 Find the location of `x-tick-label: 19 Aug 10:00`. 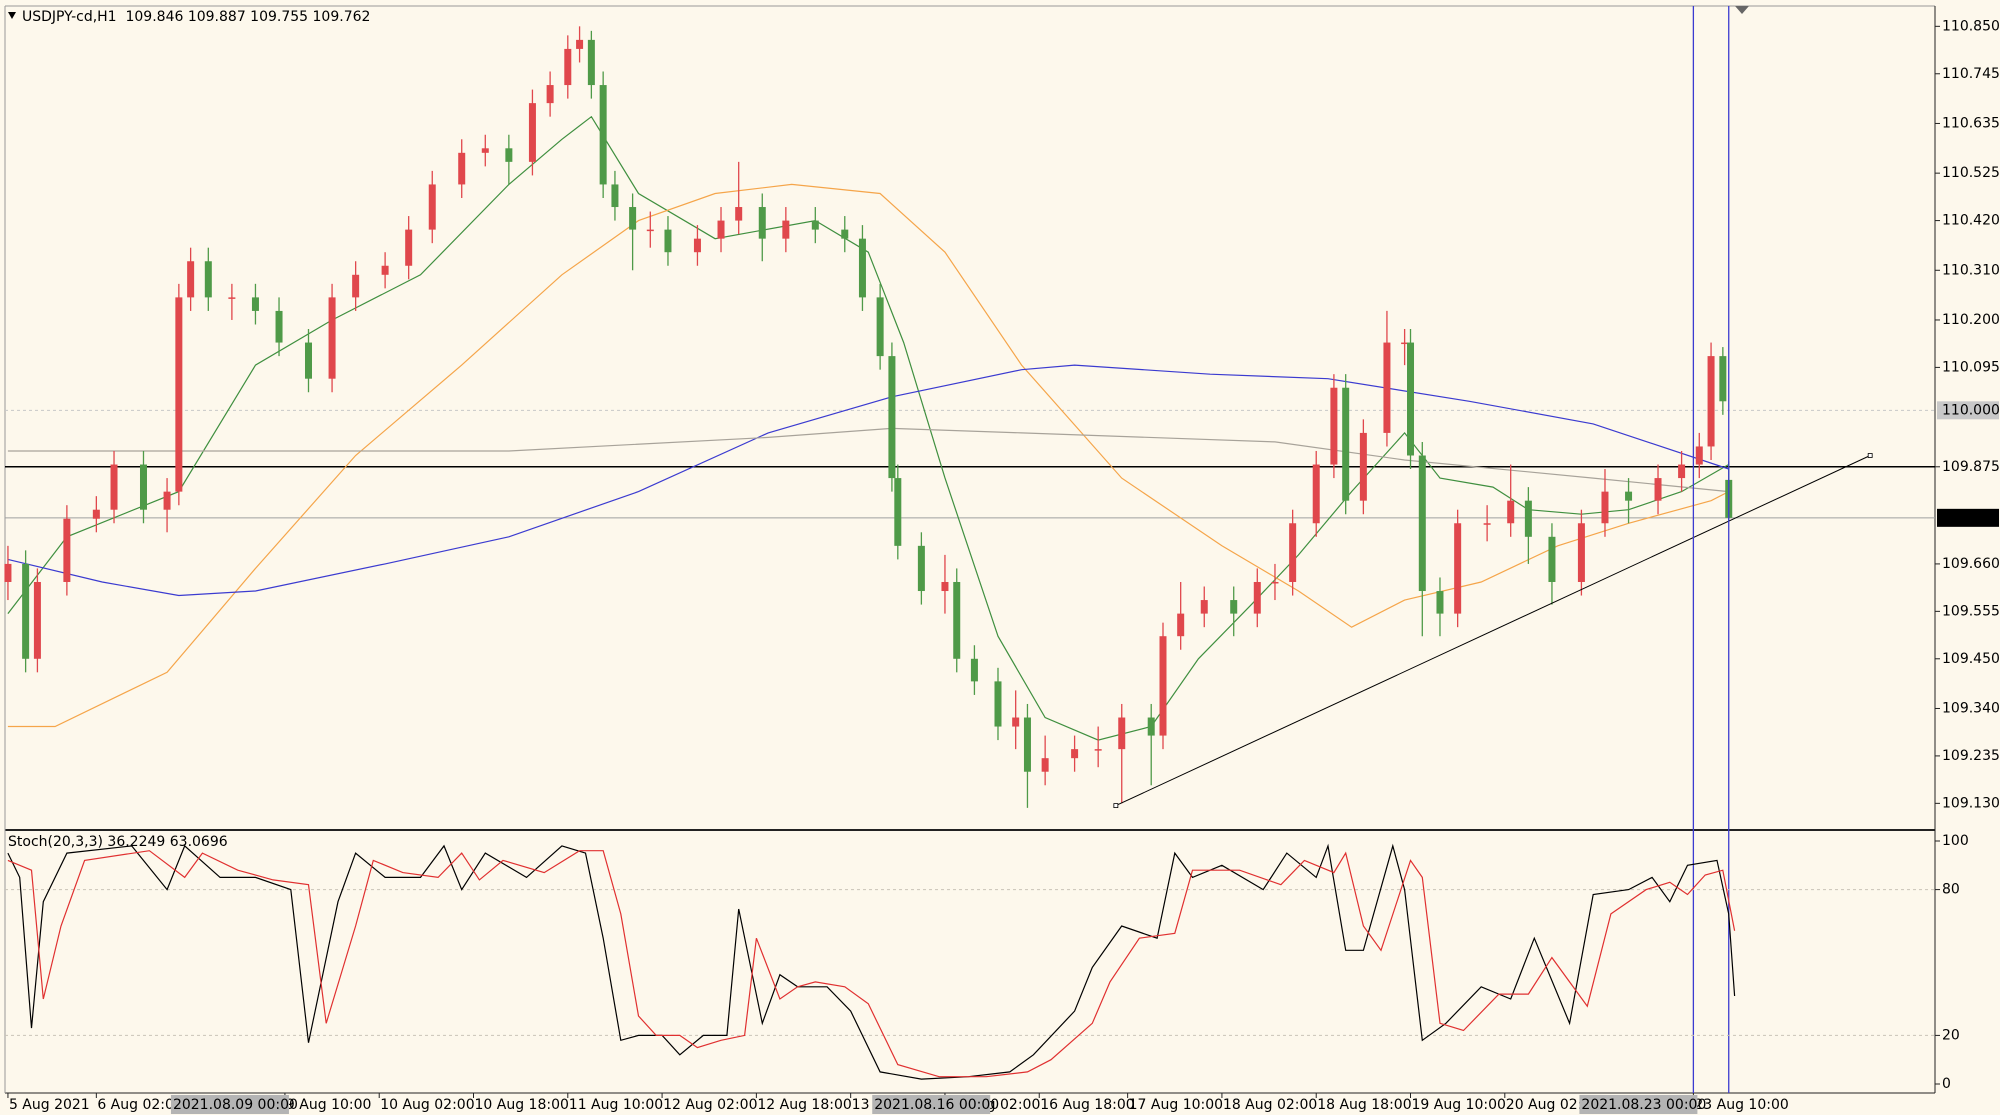

x-tick-label: 19 Aug 10:00 is located at coordinates (1459, 1105).